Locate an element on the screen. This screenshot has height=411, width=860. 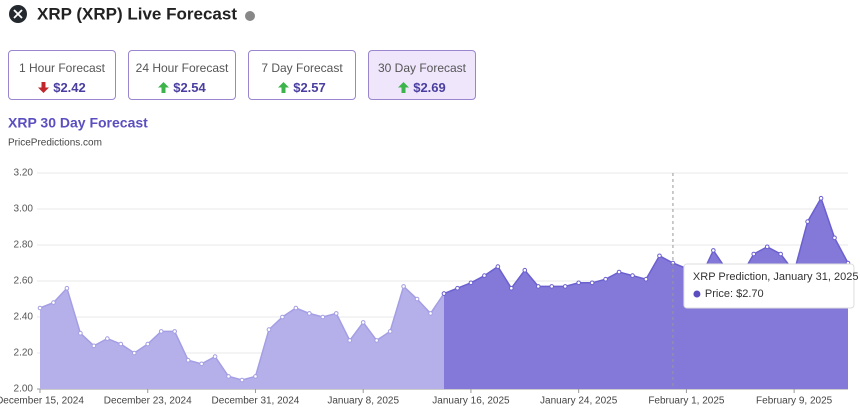
card-value: $2.57 is located at coordinates (302, 87).